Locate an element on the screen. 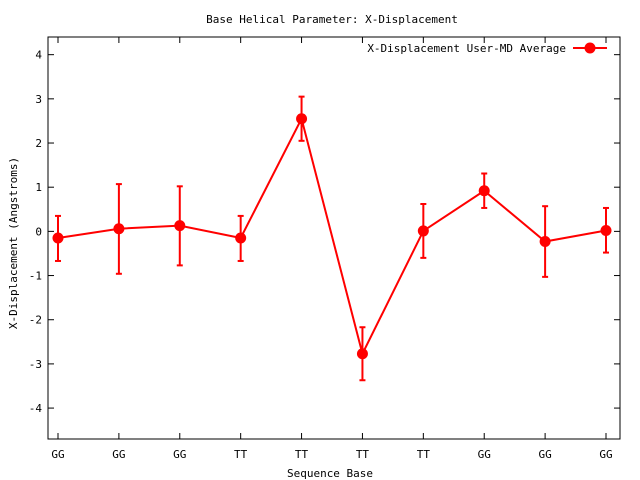 This screenshot has width=640, height=480. y-tick-label: -4 is located at coordinates (36, 408).